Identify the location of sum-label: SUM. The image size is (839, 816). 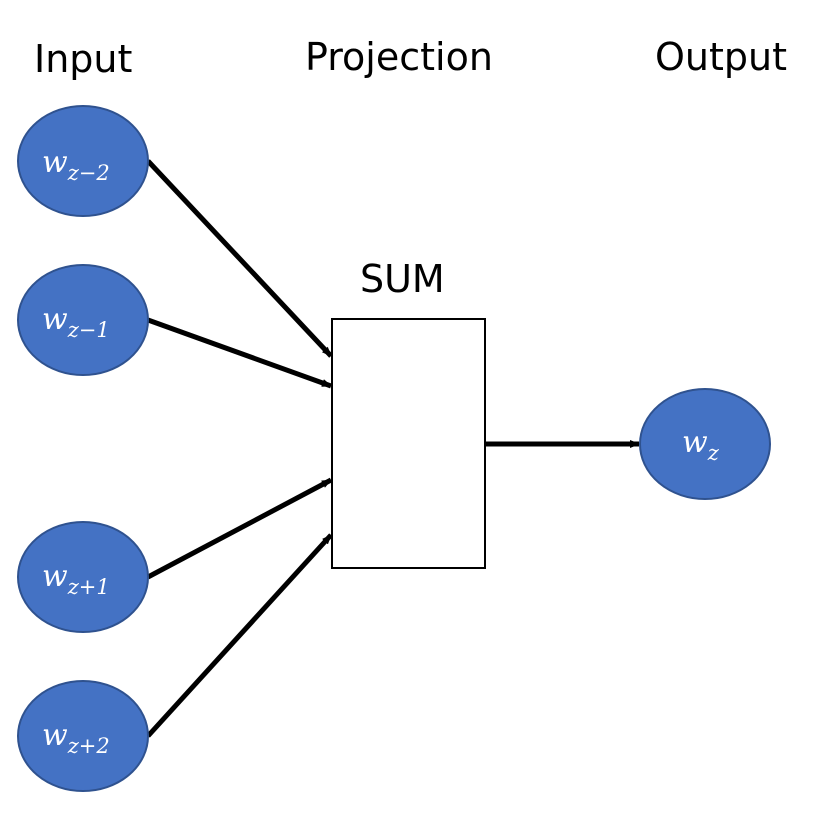
(402, 279).